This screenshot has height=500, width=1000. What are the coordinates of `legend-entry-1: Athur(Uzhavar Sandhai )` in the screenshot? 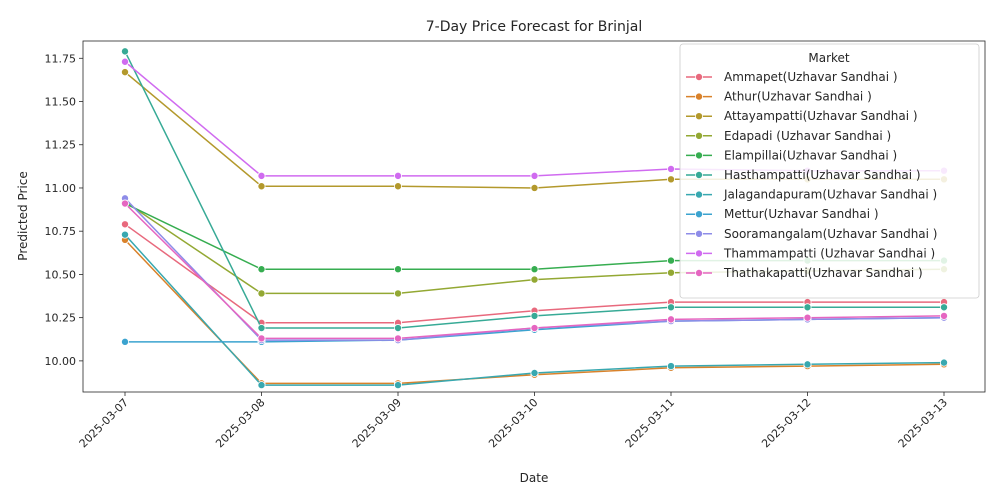 It's located at (779, 97).